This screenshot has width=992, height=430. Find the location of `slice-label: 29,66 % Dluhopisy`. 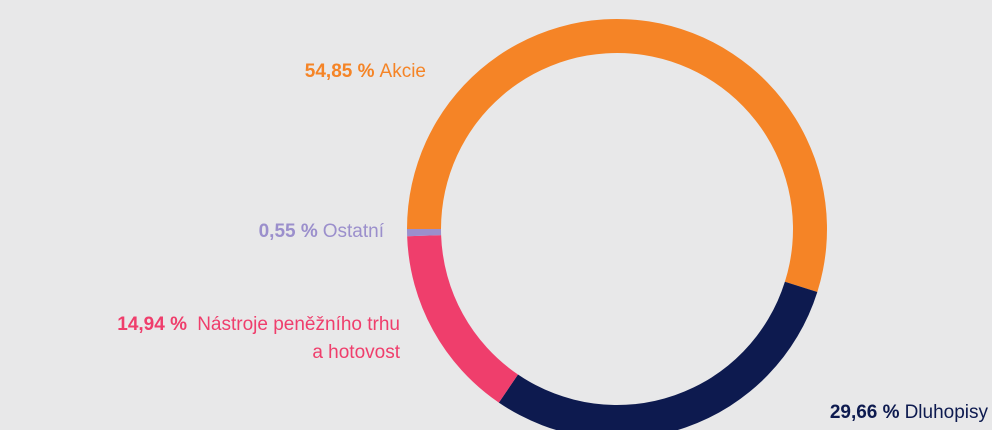

slice-label: 29,66 % Dluhopisy is located at coordinates (909, 413).